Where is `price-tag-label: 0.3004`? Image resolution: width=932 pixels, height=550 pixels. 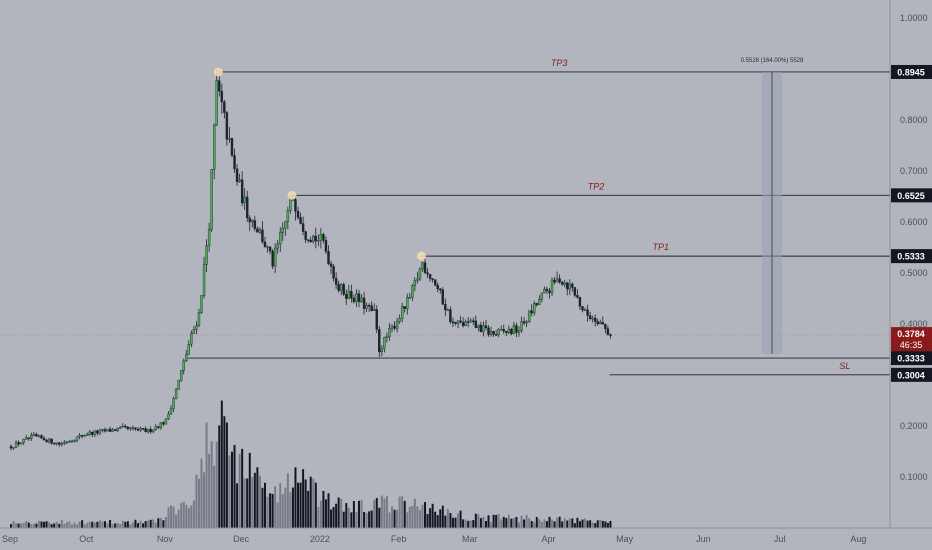
price-tag-label: 0.3004 is located at coordinates (911, 375).